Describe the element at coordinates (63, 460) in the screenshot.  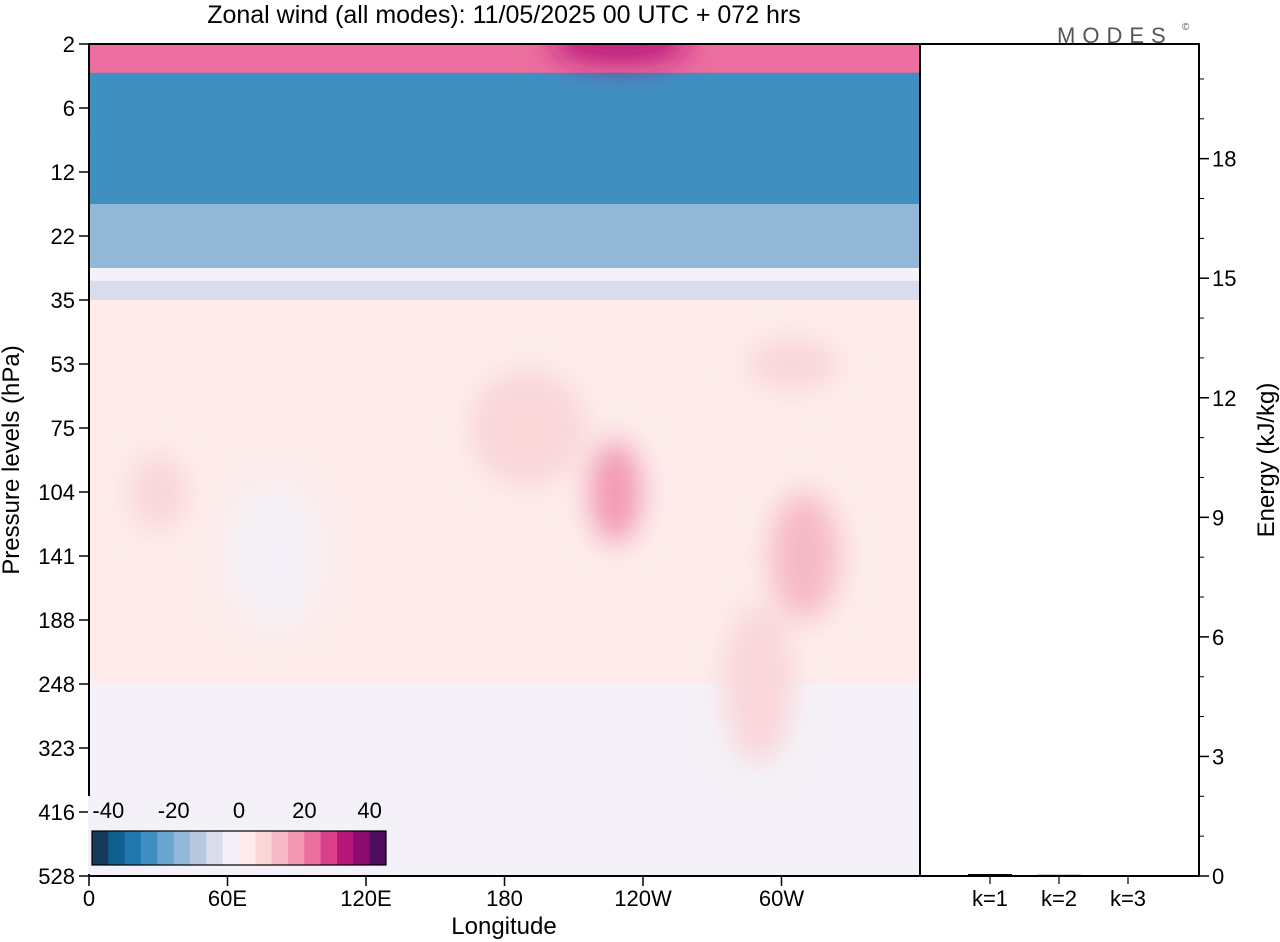
I see `pressure-axis: 2 6 12 22 35 53 75 104 141 188 248 323 416 528` at that location.